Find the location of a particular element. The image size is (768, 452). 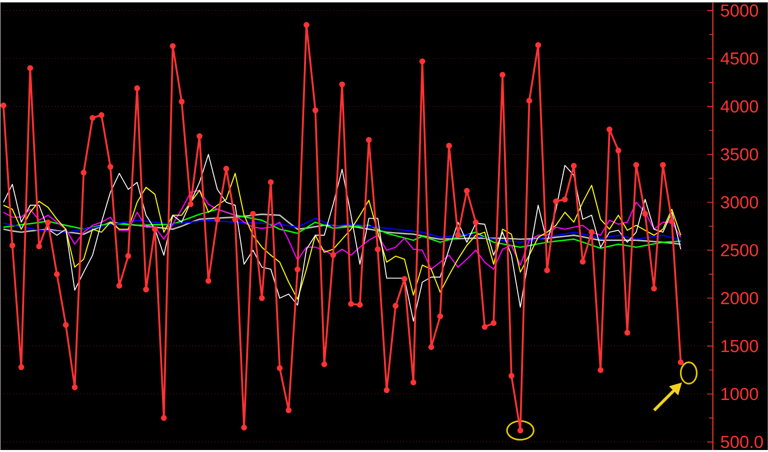

y-tick-label: 3500 is located at coordinates (739, 154).